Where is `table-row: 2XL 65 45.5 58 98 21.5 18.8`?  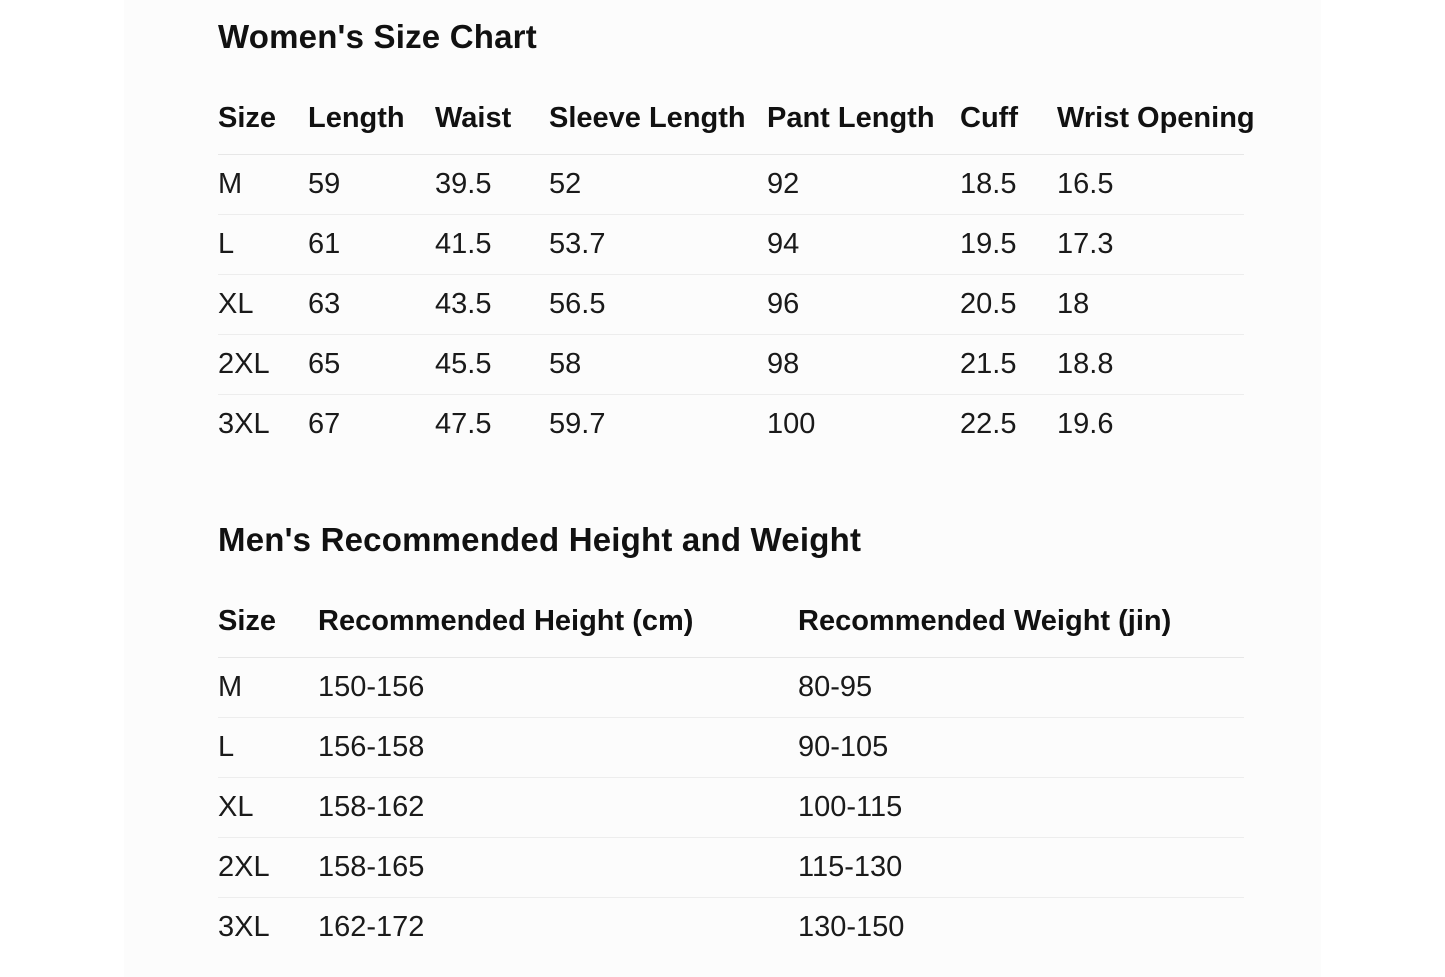 table-row: 2XL 65 45.5 58 98 21.5 18.8 is located at coordinates (731, 364).